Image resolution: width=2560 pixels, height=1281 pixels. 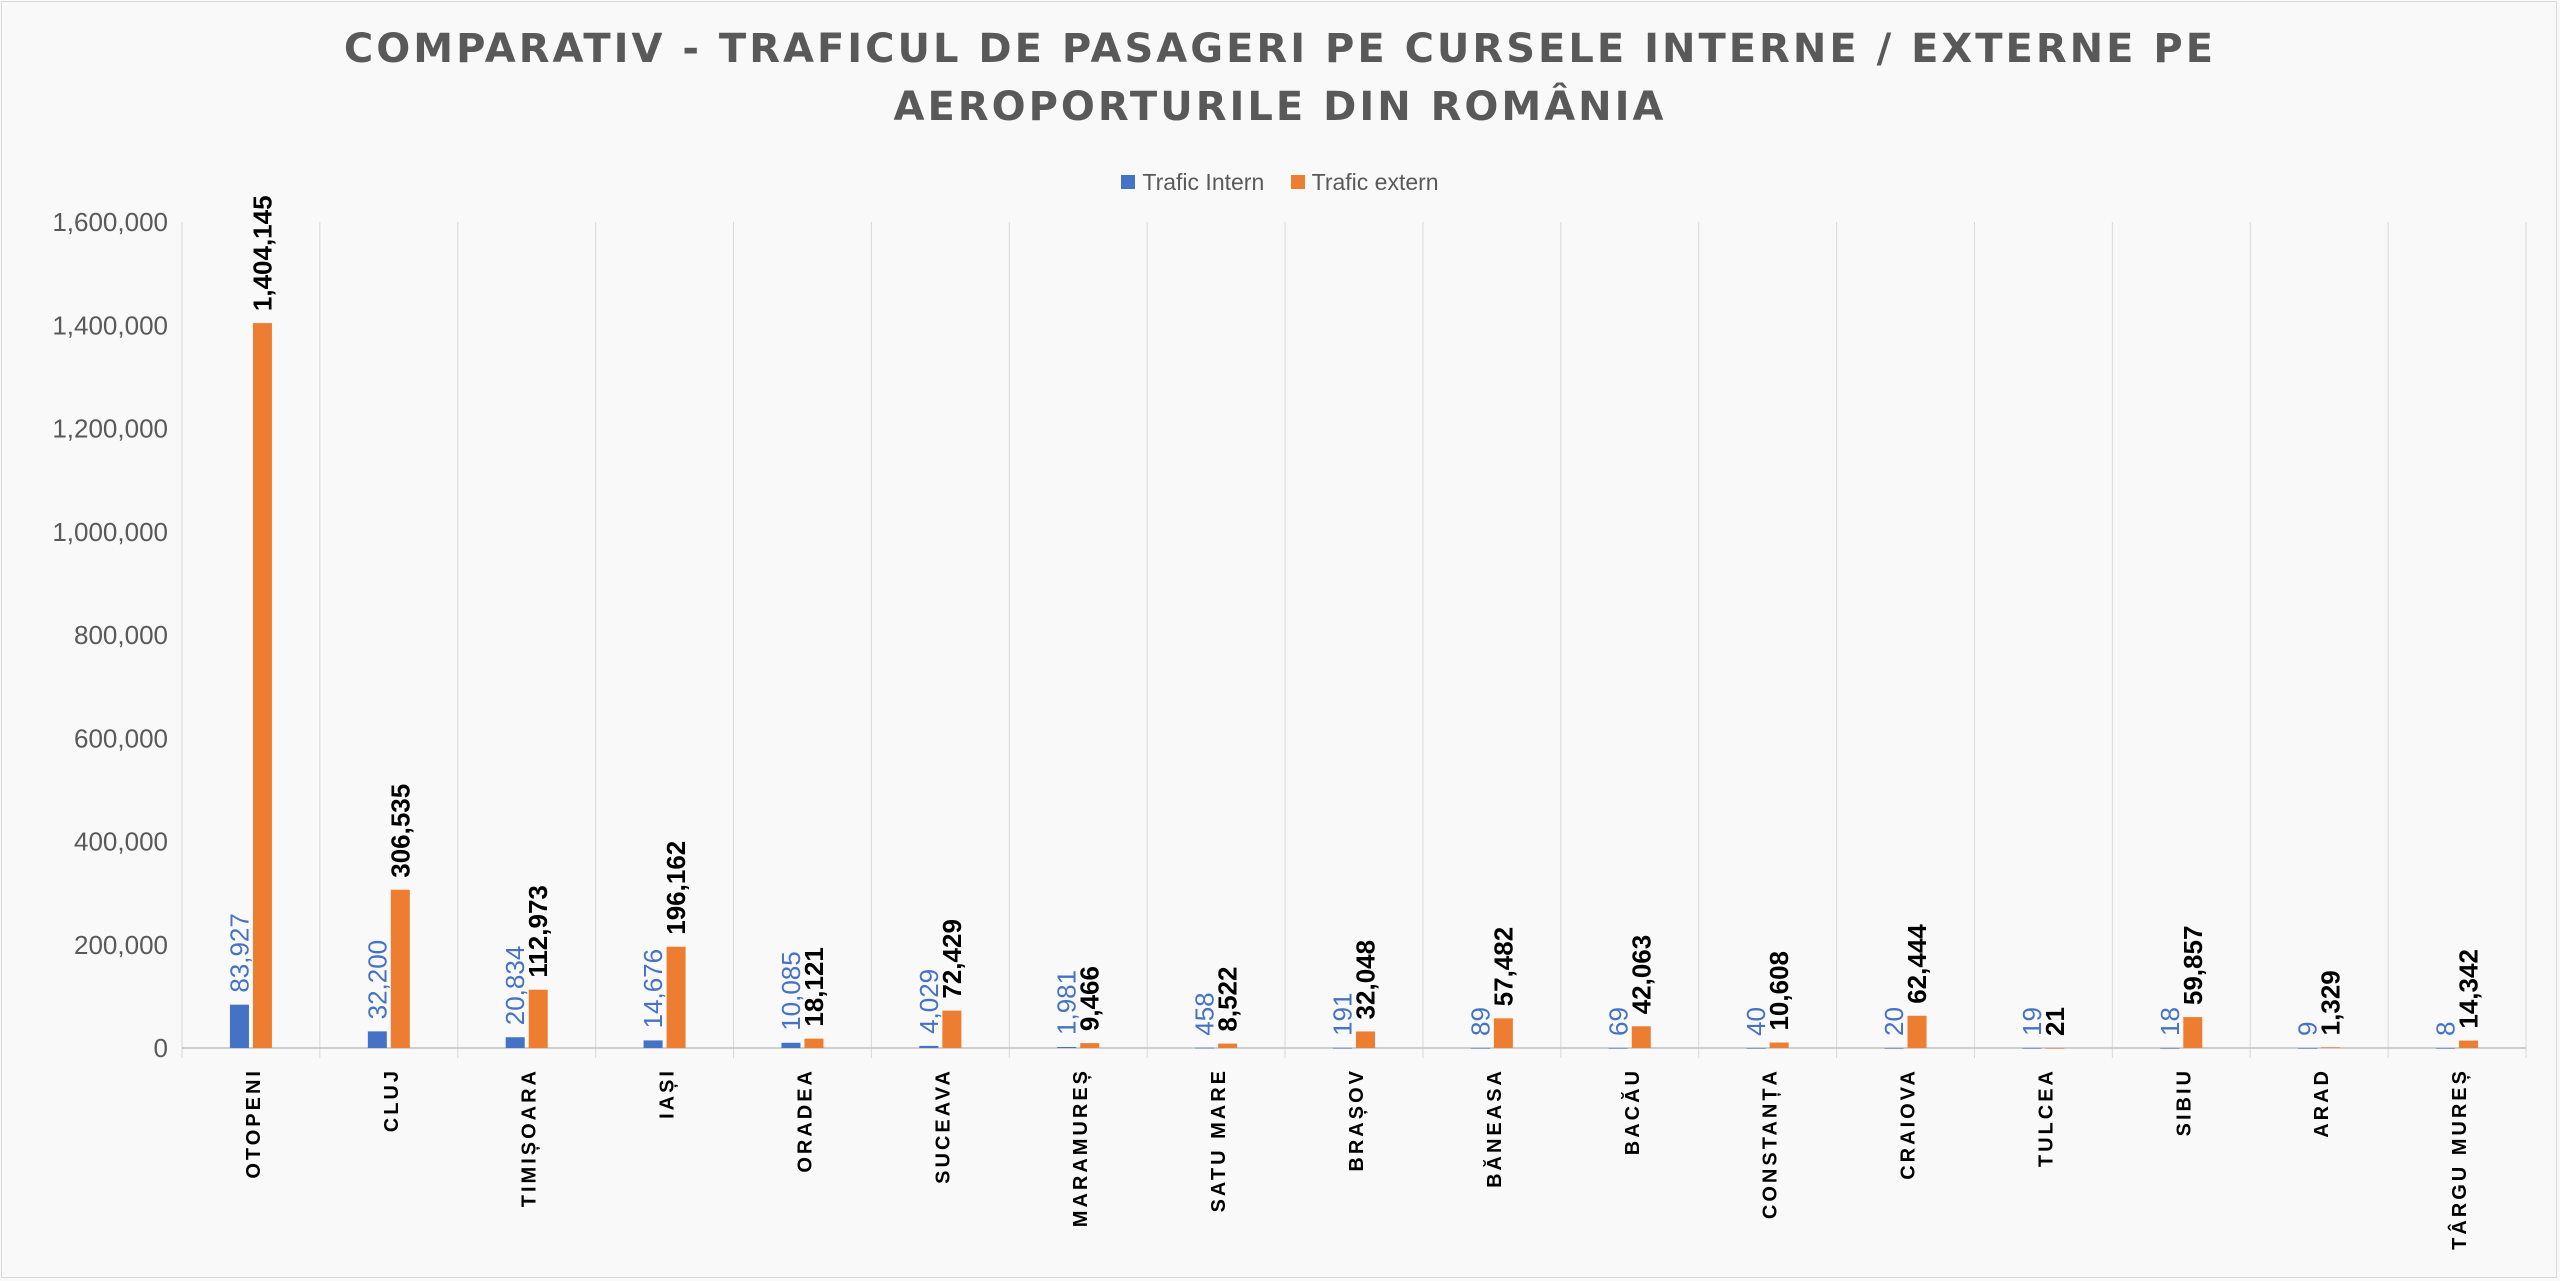 I want to click on data-label-intern: 14,676, so click(x=653, y=989).